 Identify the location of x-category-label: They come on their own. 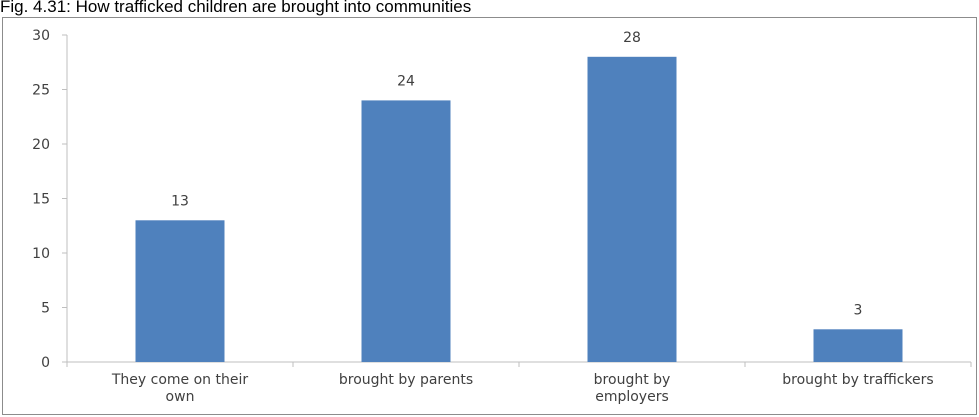
(179, 388).